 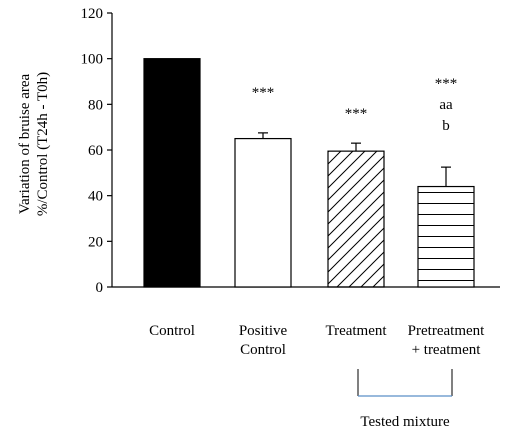 What do you see at coordinates (95, 105) in the screenshot?
I see `y-tick-label: 80` at bounding box center [95, 105].